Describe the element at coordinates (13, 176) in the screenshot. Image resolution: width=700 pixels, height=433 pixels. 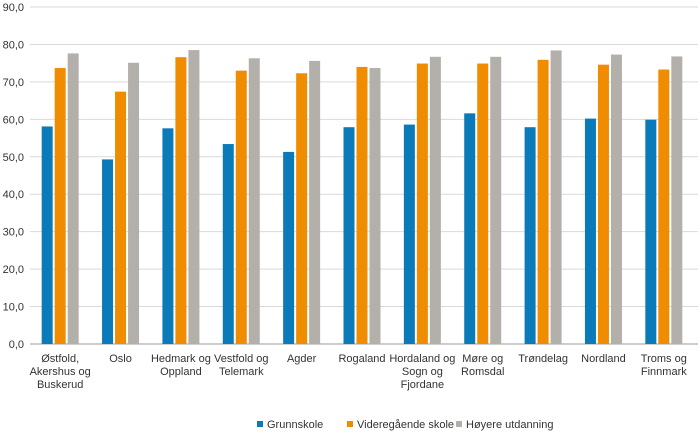
I see `y-axis-ticks: 0,0 10,0 20,0 30,0 40,0 50,0 60,0 70,0 80,0 90,0` at that location.